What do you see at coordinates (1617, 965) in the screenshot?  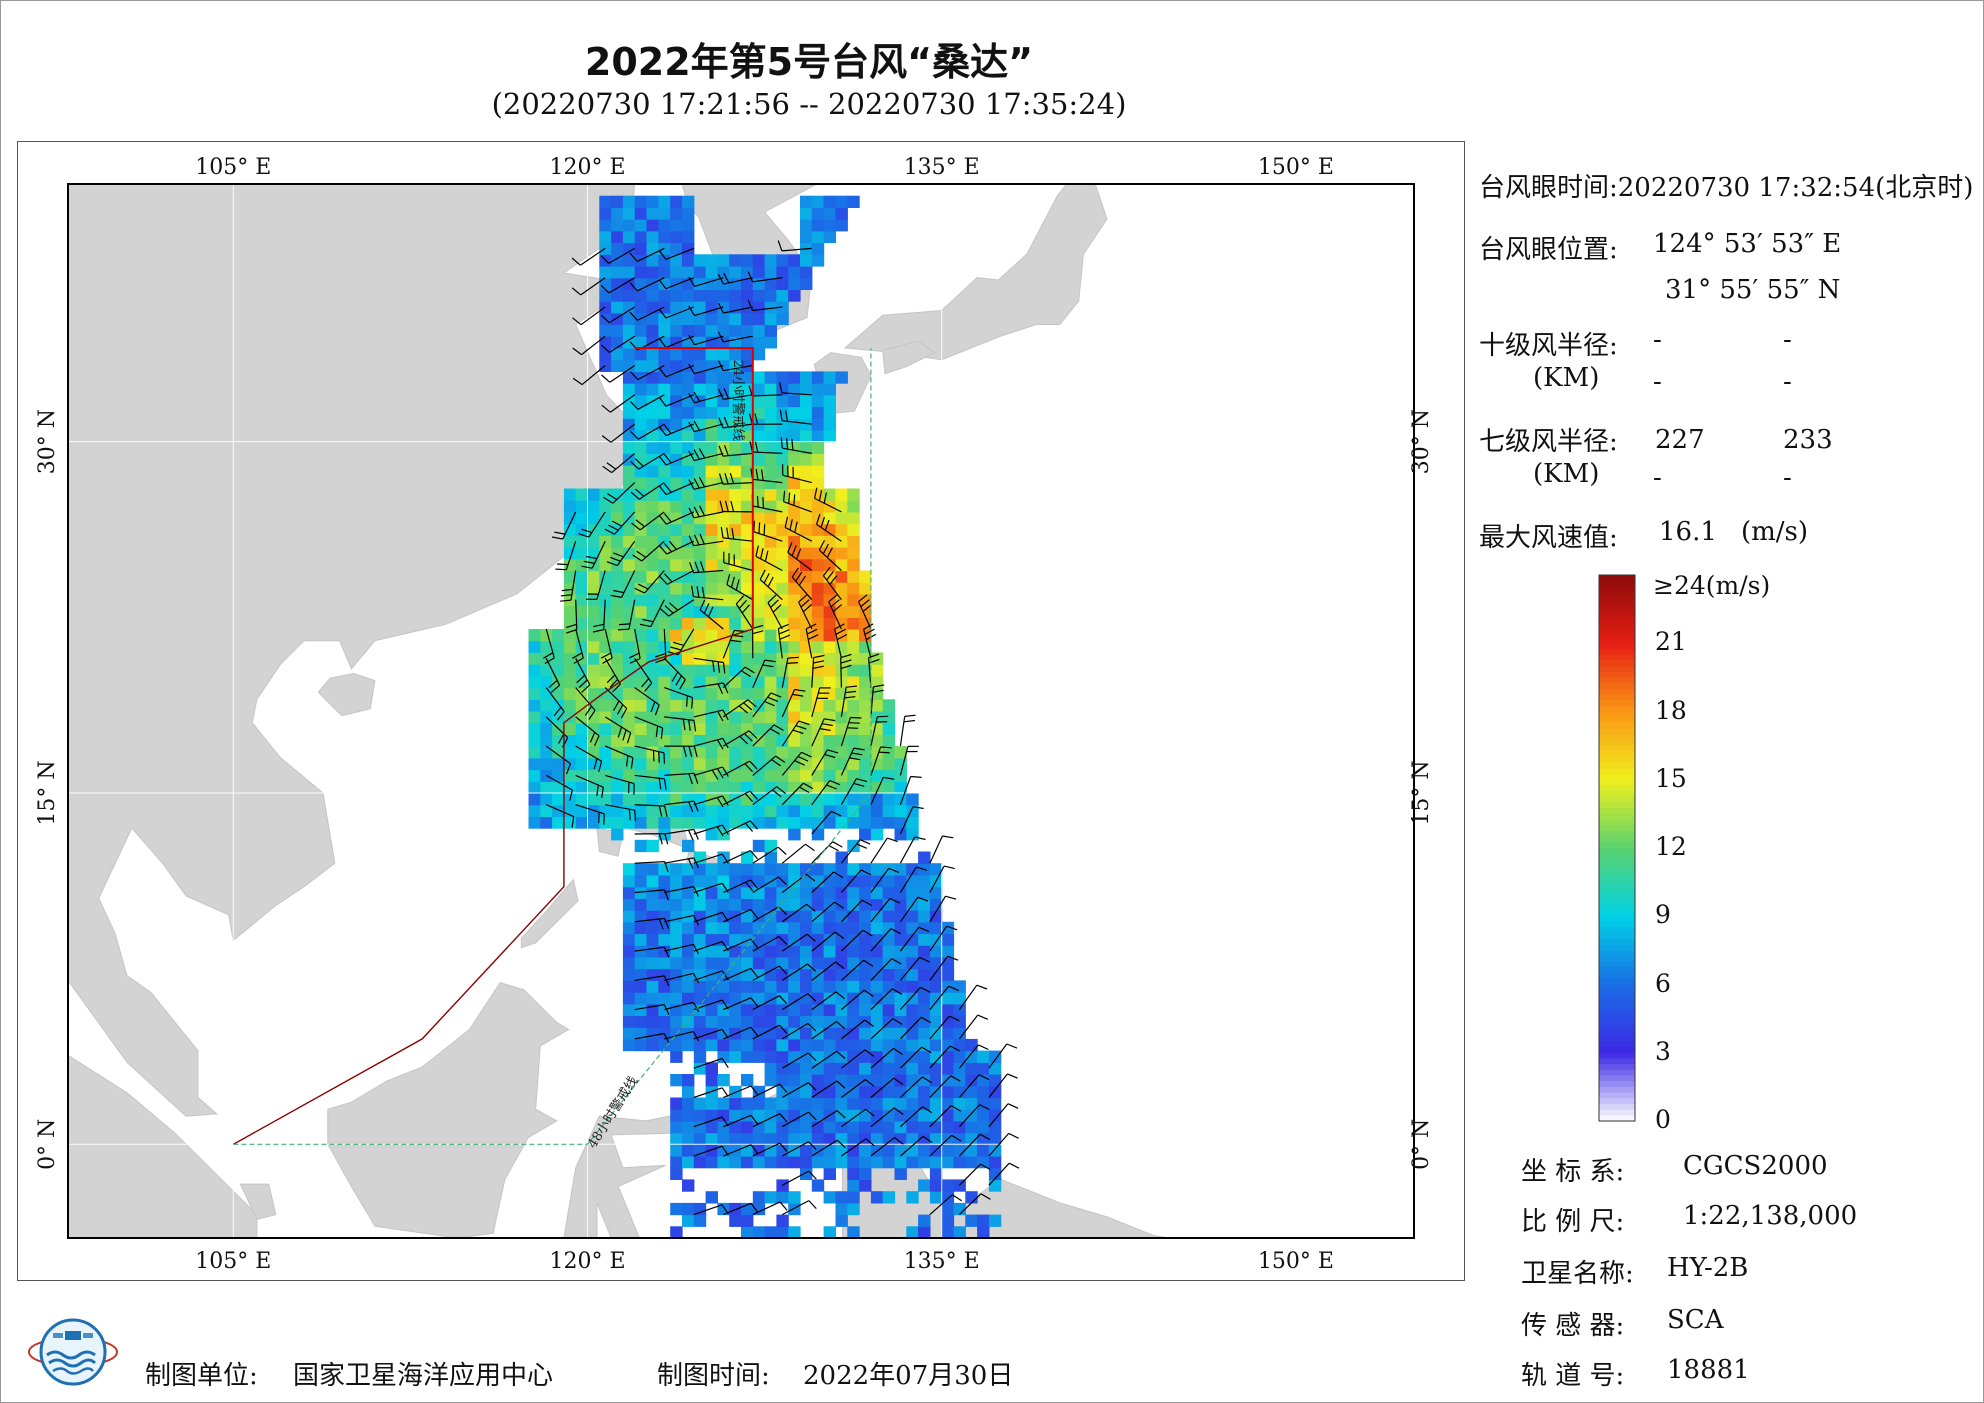 I see `colorbar-segment` at bounding box center [1617, 965].